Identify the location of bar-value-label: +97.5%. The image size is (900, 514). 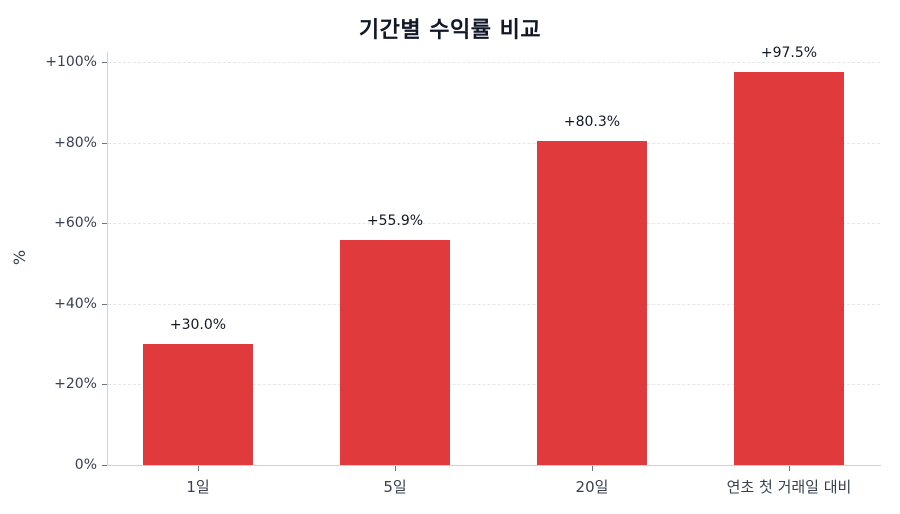
(789, 53).